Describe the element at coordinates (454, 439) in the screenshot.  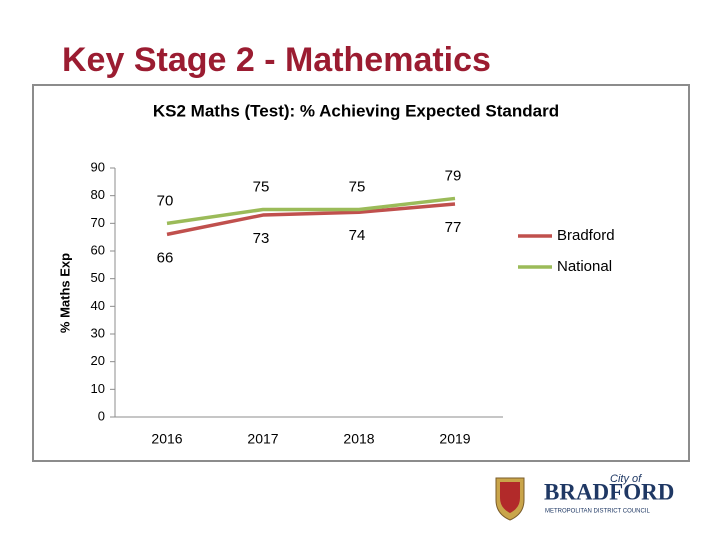
I see `x-tick-label: 2019` at that location.